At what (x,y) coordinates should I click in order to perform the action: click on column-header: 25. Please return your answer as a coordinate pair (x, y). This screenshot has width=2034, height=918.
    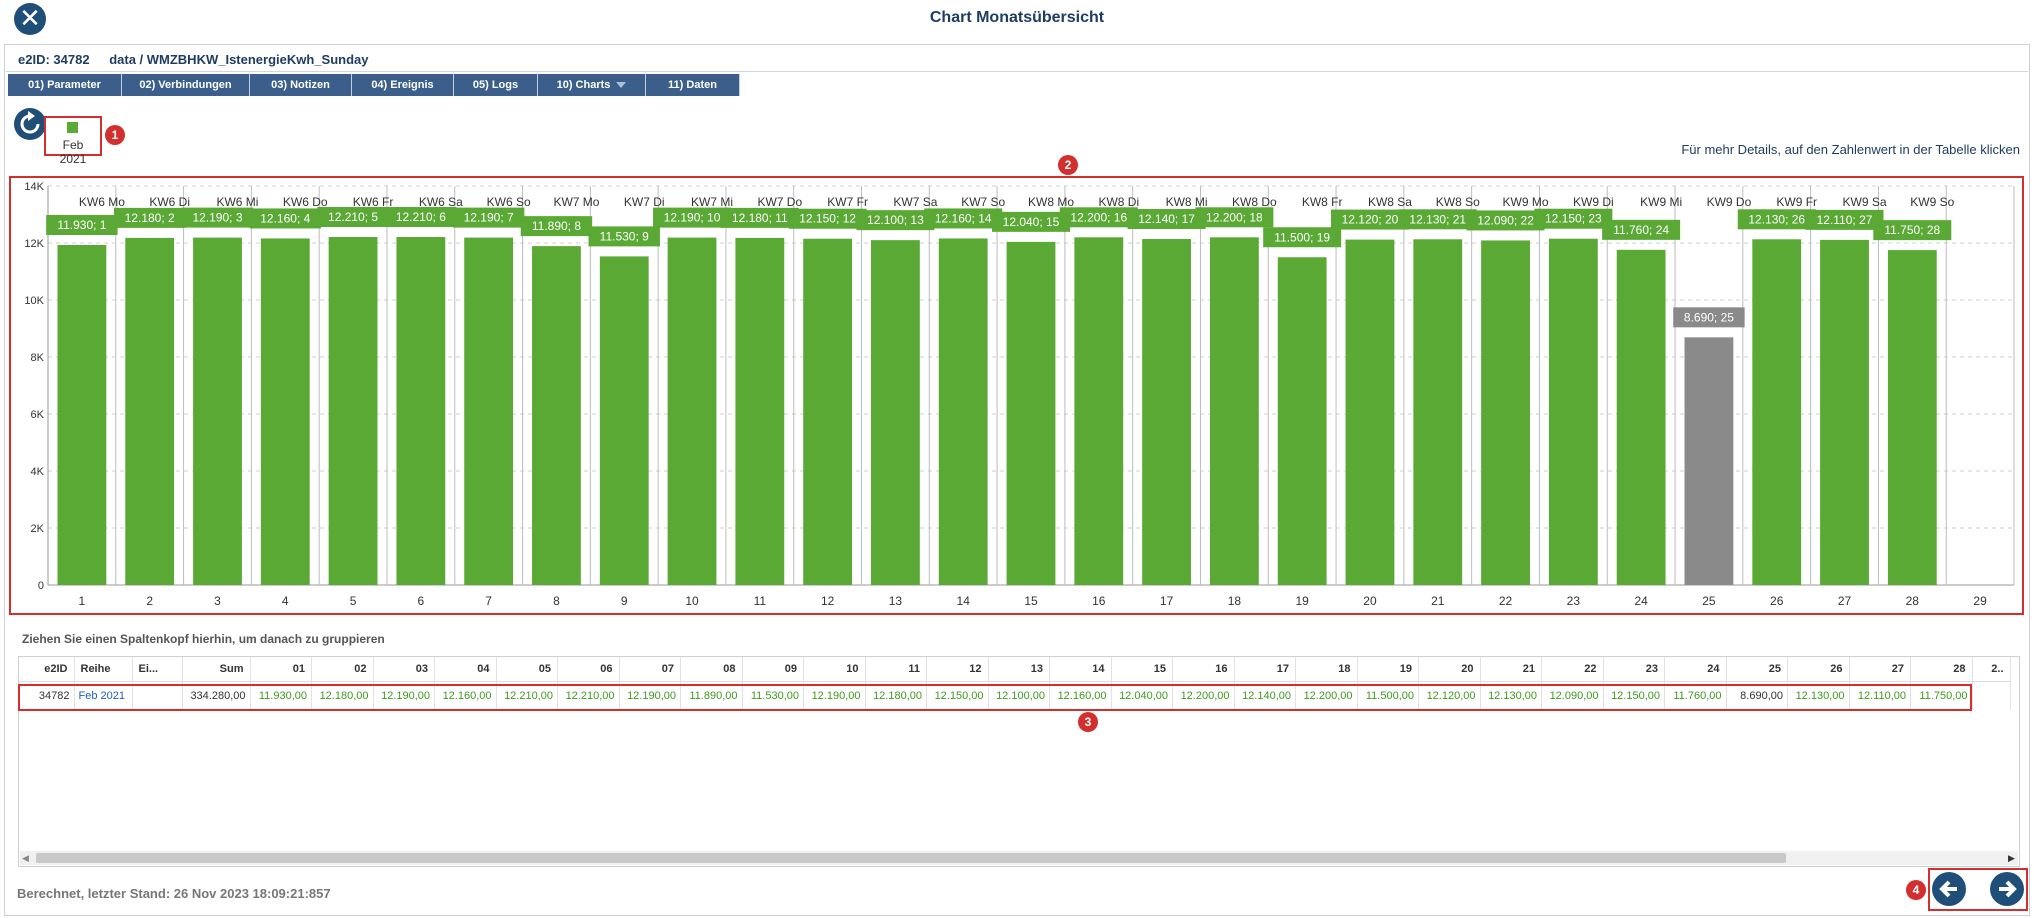
    Looking at the image, I should click on (1757, 669).